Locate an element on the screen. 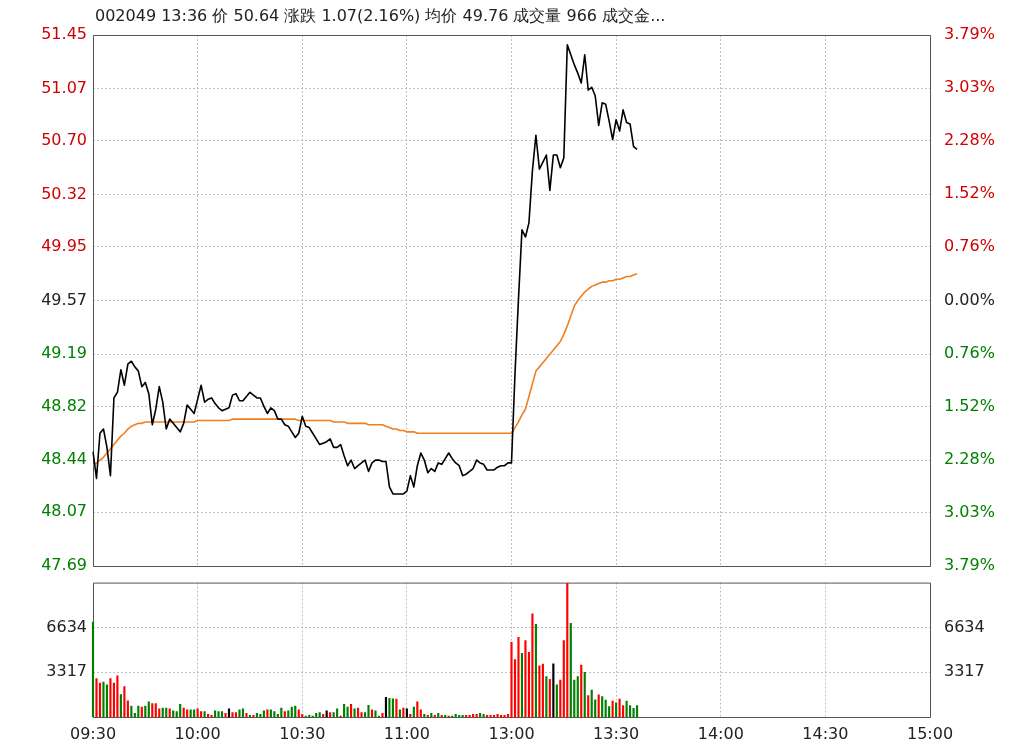  y-tick-label: 49.19 is located at coordinates (64, 353).